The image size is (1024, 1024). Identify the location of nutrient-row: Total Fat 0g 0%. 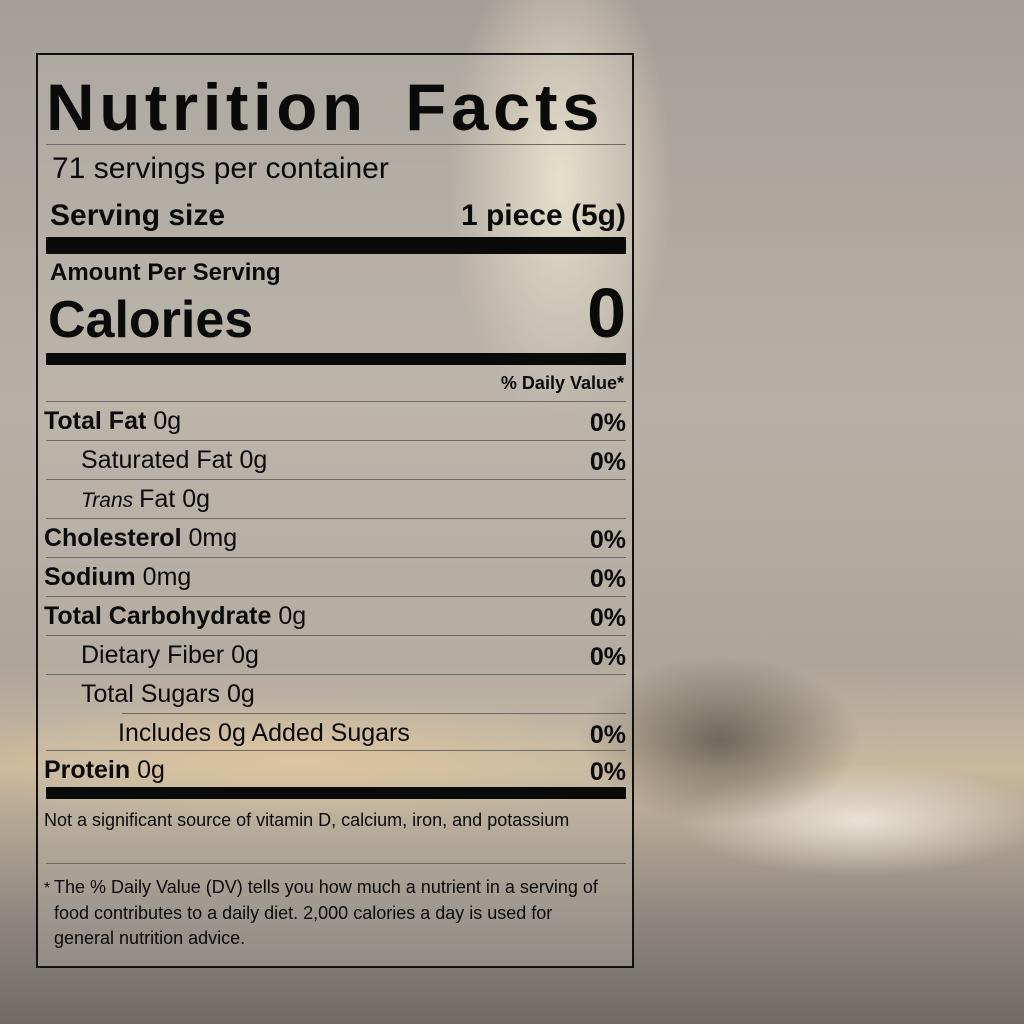
(335, 421).